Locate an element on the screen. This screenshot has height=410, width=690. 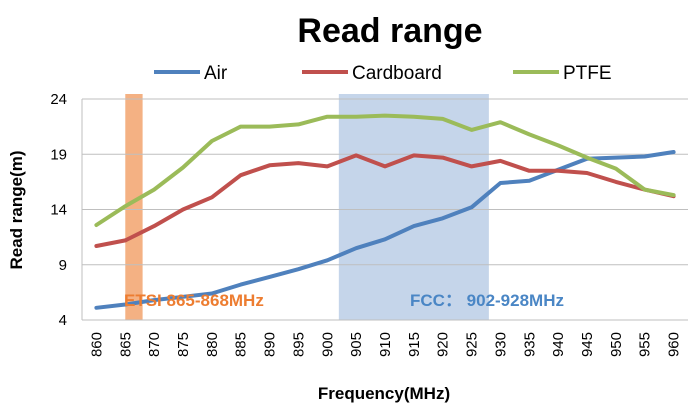
x-tick-label: 865 is located at coordinates (125, 344).